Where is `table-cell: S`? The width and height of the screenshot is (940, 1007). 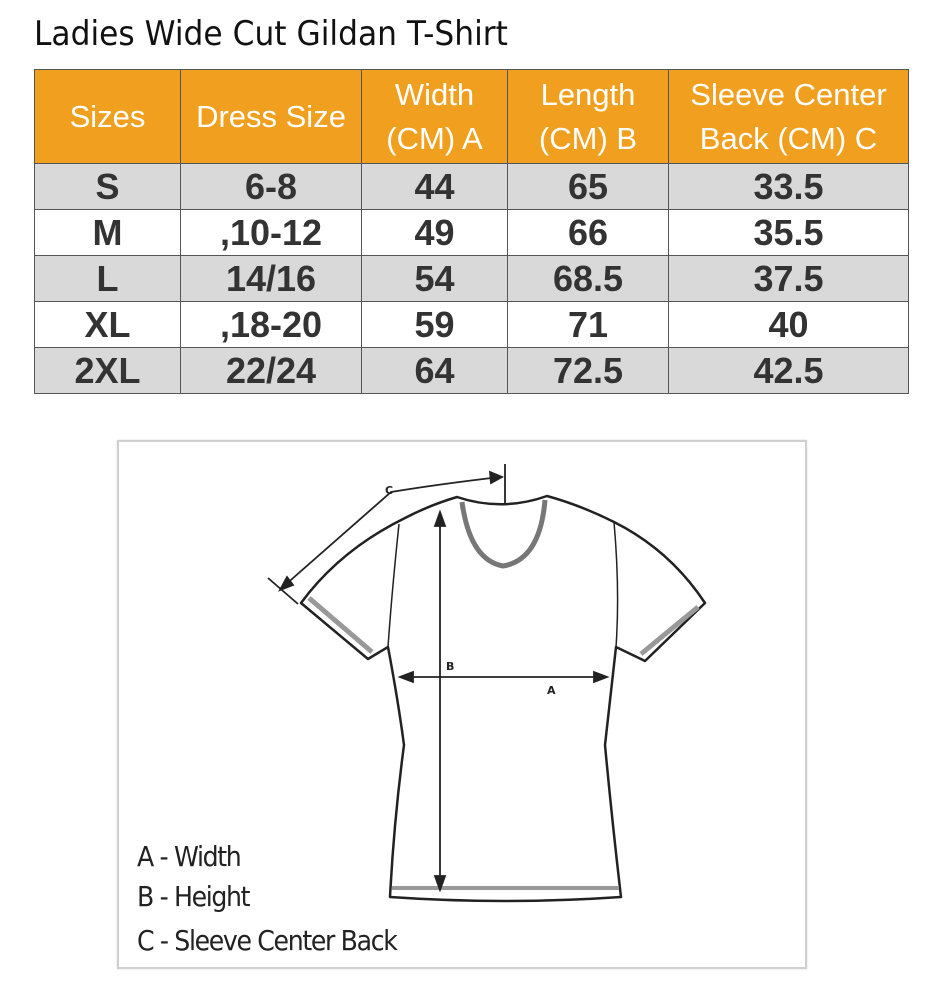
table-cell: S is located at coordinates (107, 186).